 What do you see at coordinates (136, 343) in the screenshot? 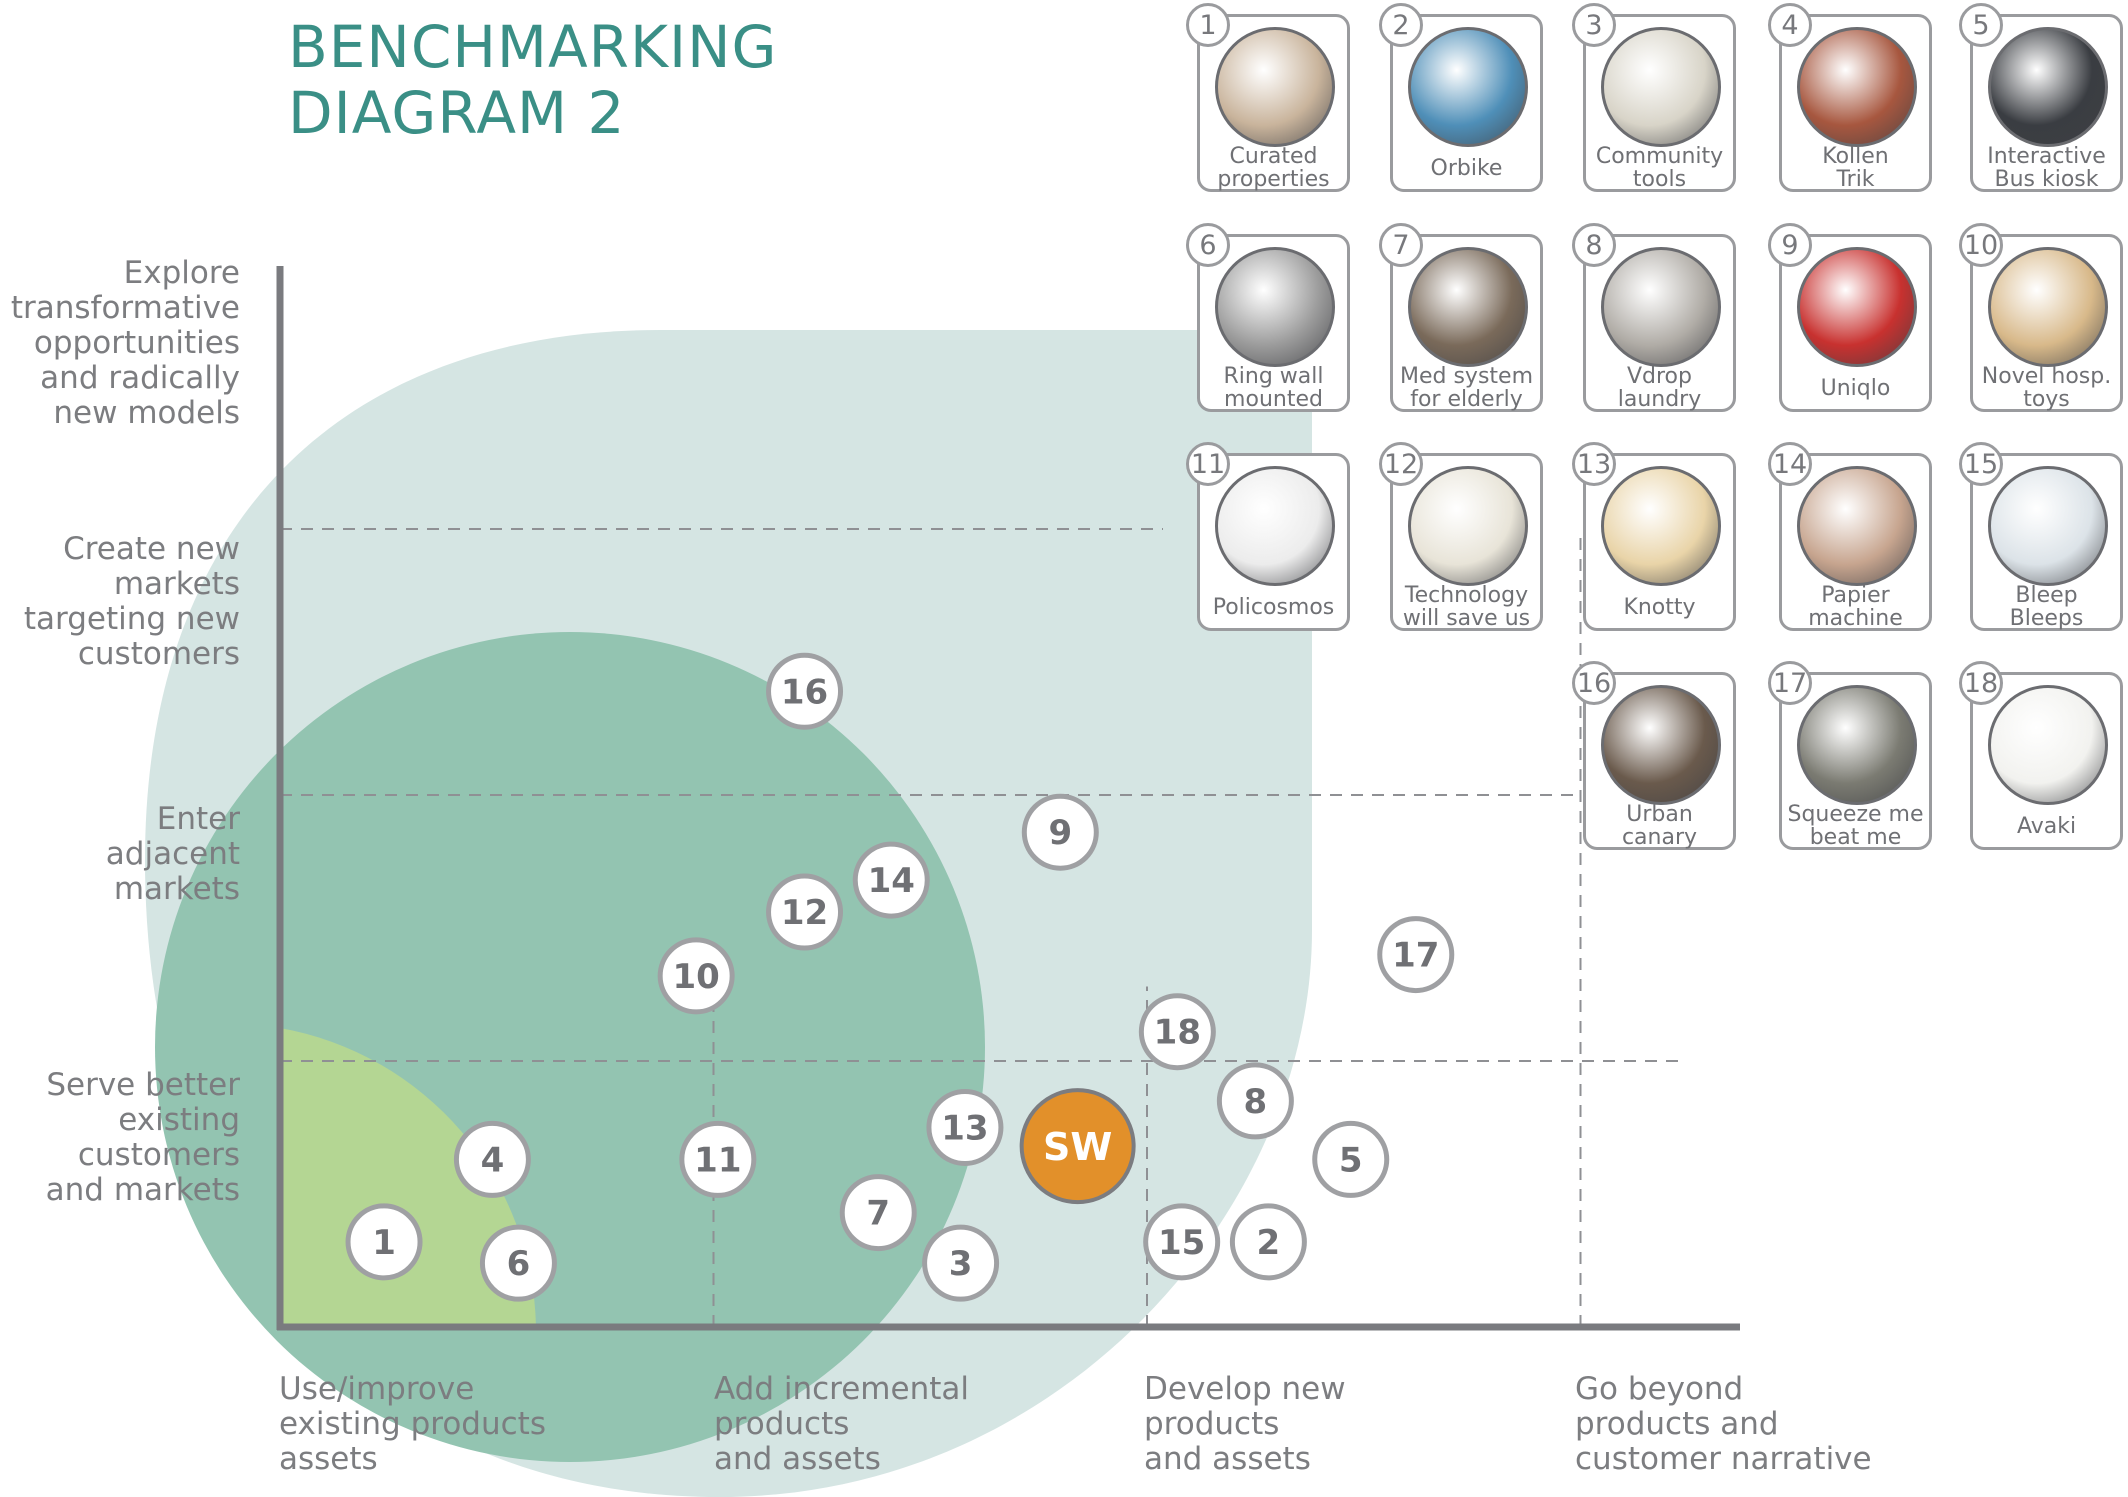
I see `y-axis-label-line: opportunities` at bounding box center [136, 343].